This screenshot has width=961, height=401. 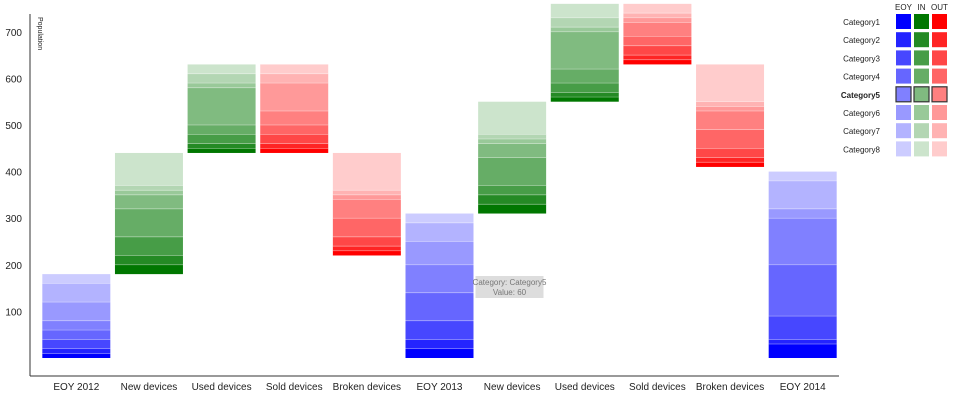 What do you see at coordinates (861, 149) in the screenshot?
I see `legend-entry-label: Category8` at bounding box center [861, 149].